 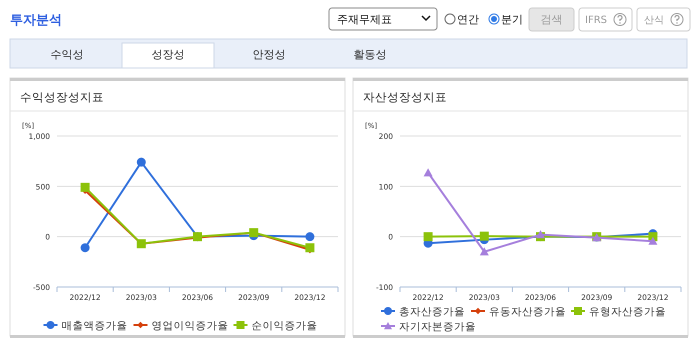 What do you see at coordinates (468, 19) in the screenshot?
I see `text: 연간` at bounding box center [468, 19].